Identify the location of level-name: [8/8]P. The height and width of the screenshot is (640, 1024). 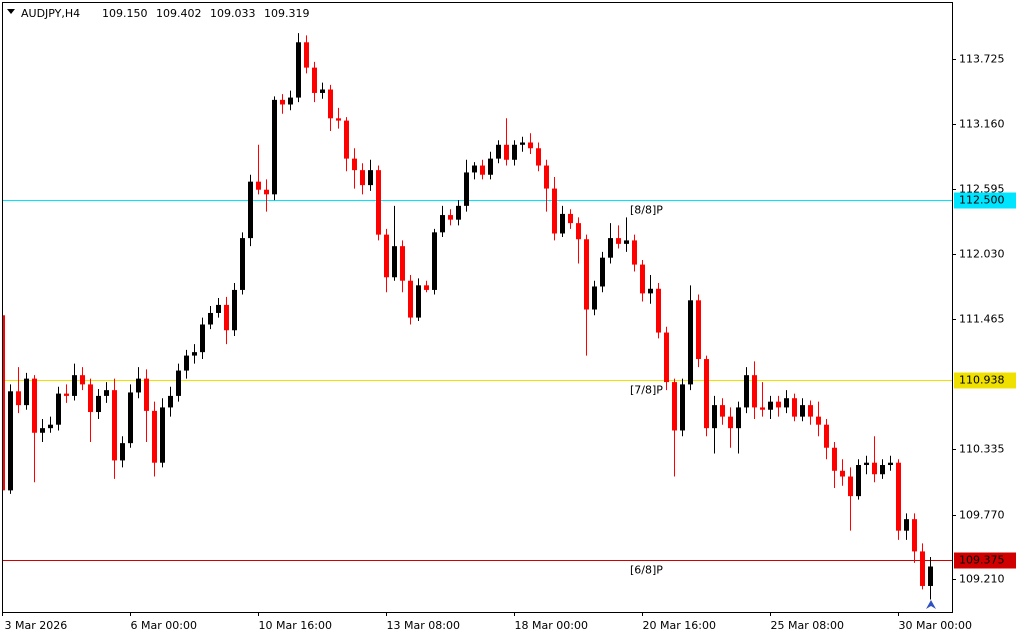
(646, 210).